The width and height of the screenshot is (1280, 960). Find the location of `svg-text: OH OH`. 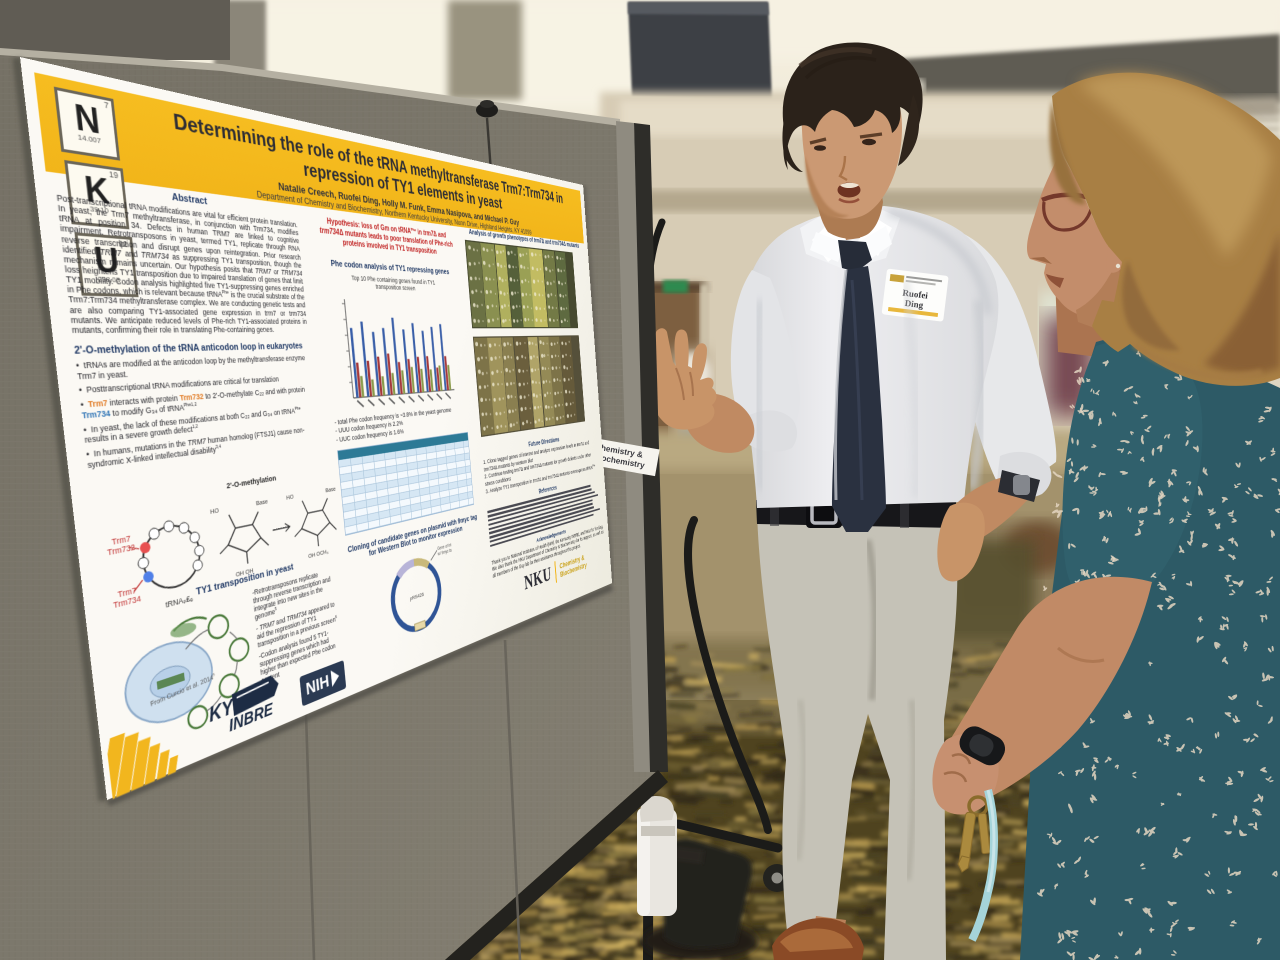

svg-text: OH OH is located at coordinates (244, 572).